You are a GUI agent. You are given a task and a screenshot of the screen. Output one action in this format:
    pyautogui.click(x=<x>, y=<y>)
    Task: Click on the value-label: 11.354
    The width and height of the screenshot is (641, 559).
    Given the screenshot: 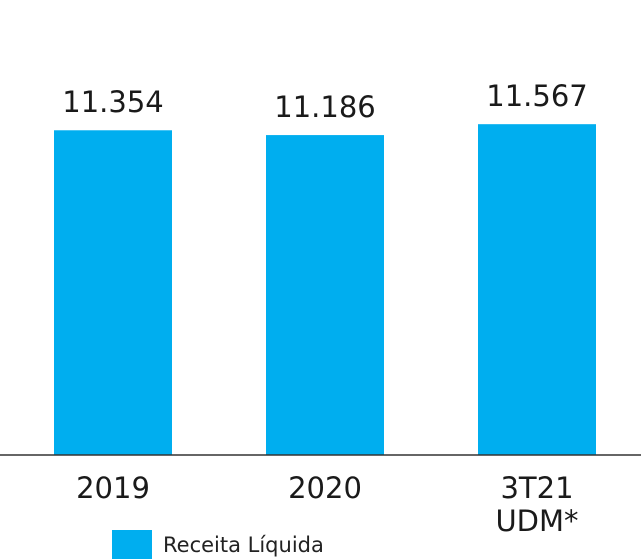 What is the action you would take?
    pyautogui.click(x=113, y=102)
    